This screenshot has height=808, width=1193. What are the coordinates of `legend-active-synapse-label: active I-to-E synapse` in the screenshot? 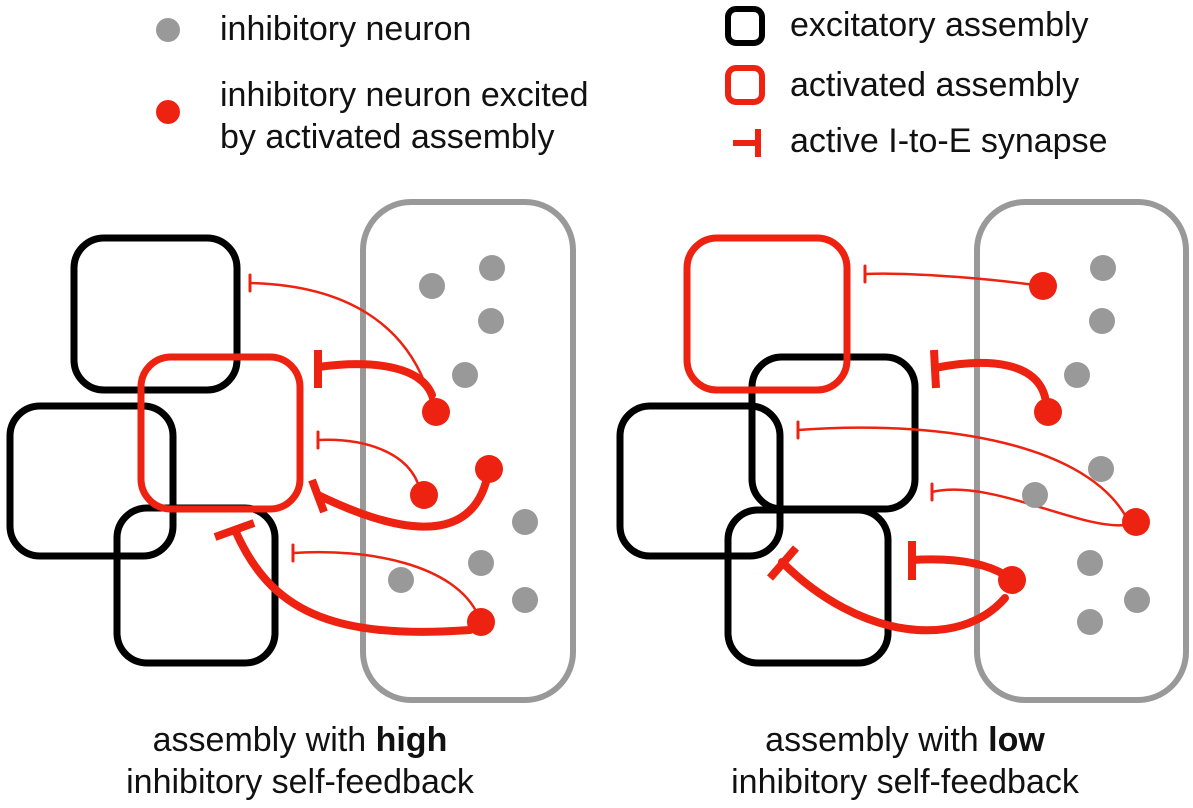 It's located at (948, 141).